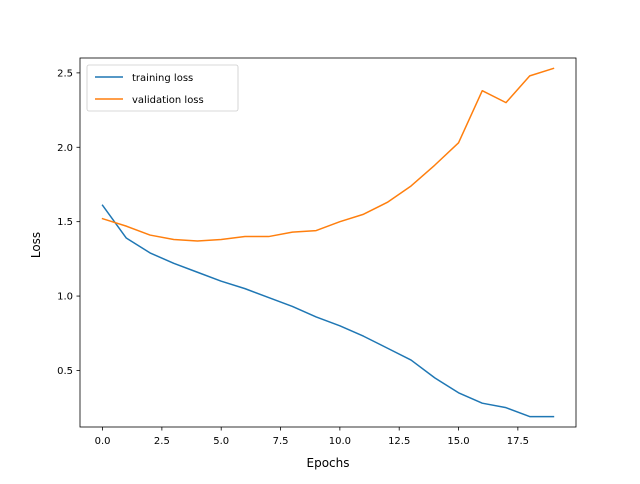  What do you see at coordinates (399, 441) in the screenshot?
I see `x-tick-label: 12.5` at bounding box center [399, 441].